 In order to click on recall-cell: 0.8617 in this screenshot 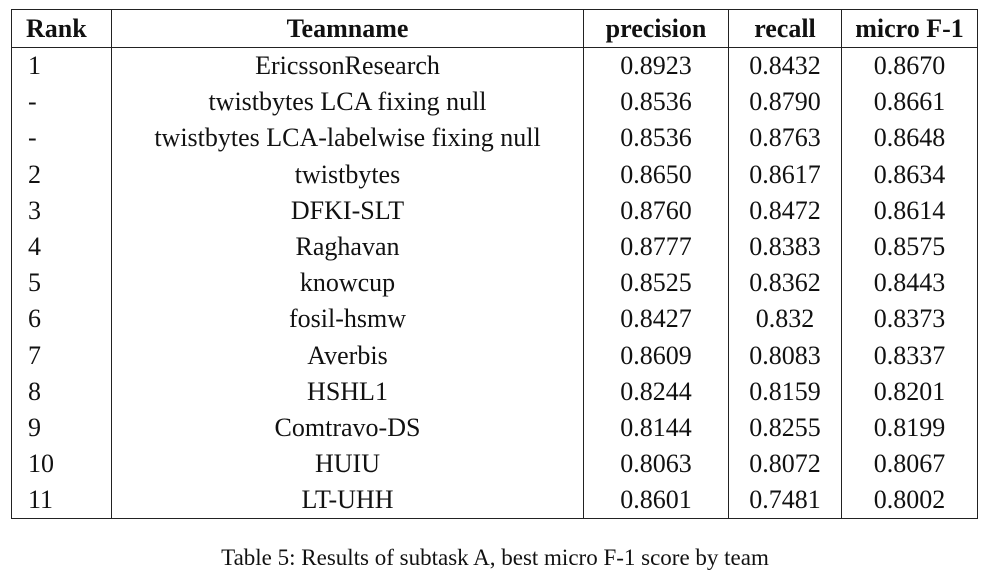, I will do `click(785, 174)`.